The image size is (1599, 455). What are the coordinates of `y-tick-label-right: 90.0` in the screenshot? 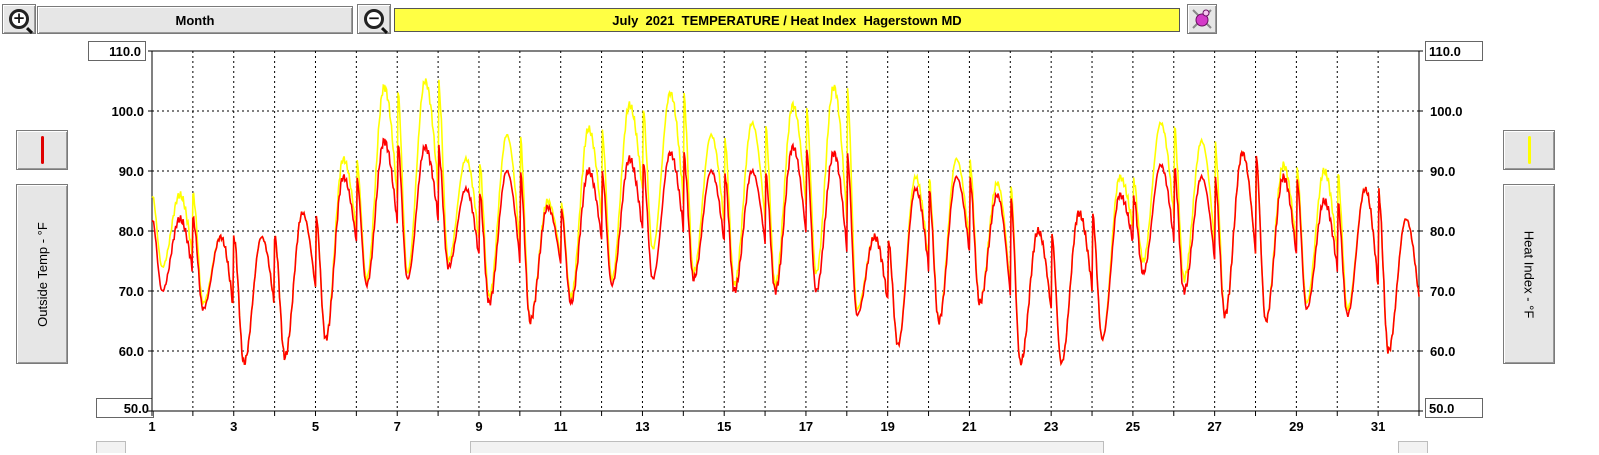 It's located at (1442, 171).